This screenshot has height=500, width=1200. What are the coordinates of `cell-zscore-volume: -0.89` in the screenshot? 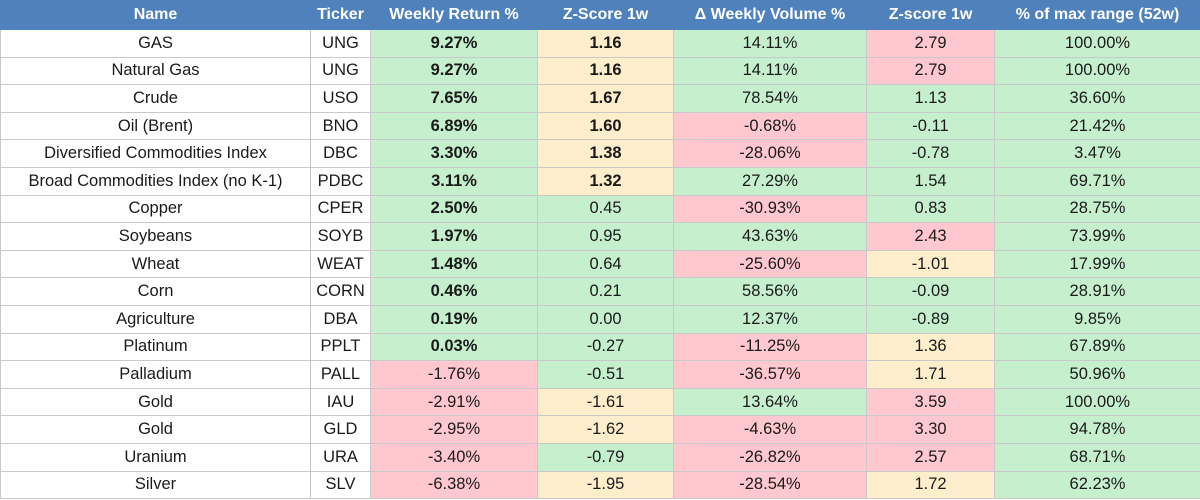 It's located at (930, 319).